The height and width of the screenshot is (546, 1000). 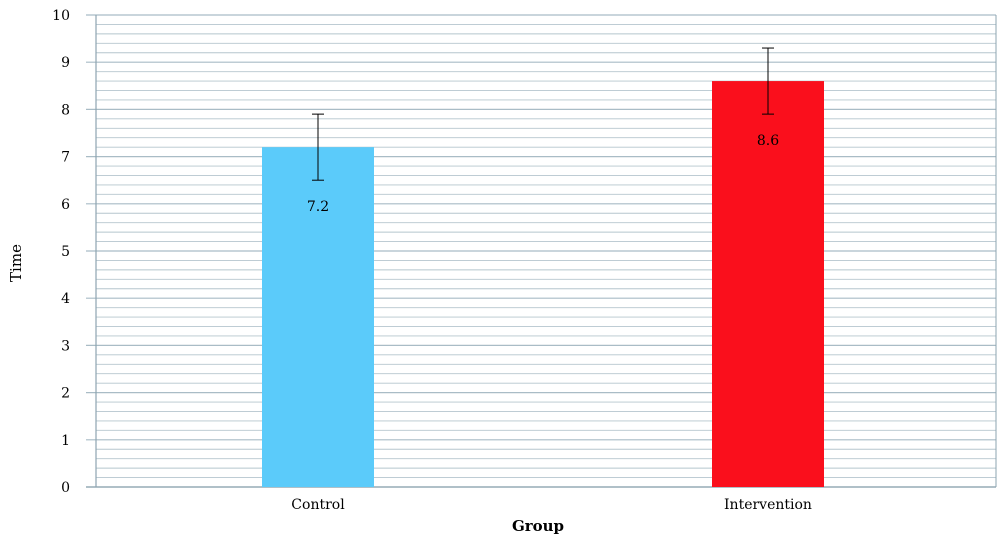 I want to click on y-tick-label: 6, so click(x=65, y=205).